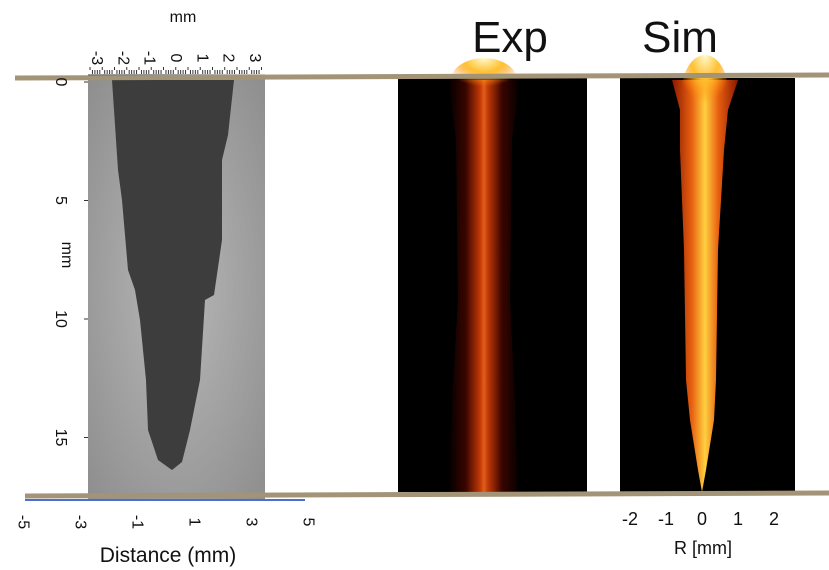  I want to click on top-separator, so click(421, 76).